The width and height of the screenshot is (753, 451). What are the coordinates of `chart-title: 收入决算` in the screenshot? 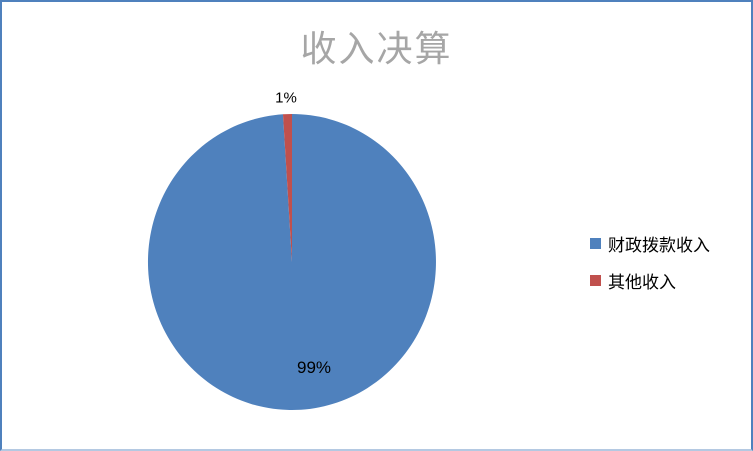 It's located at (376, 49).